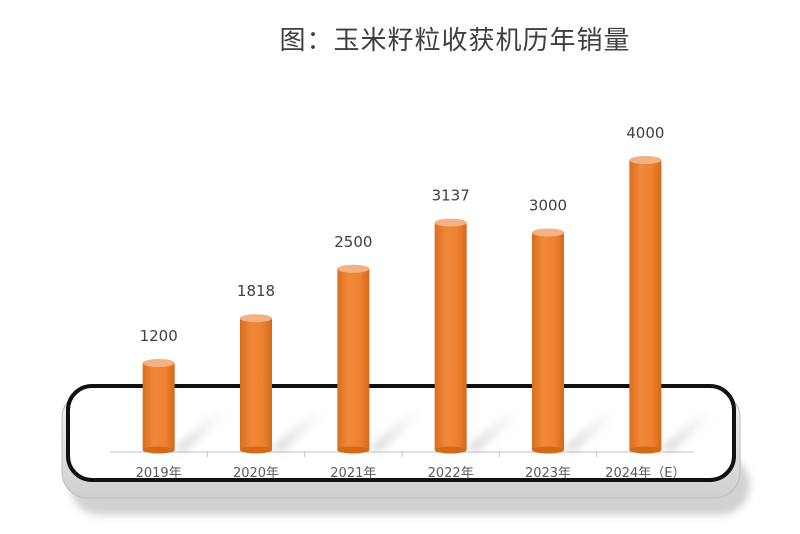 This screenshot has width=800, height=534. What do you see at coordinates (645, 133) in the screenshot?
I see `data-label: 4000` at bounding box center [645, 133].